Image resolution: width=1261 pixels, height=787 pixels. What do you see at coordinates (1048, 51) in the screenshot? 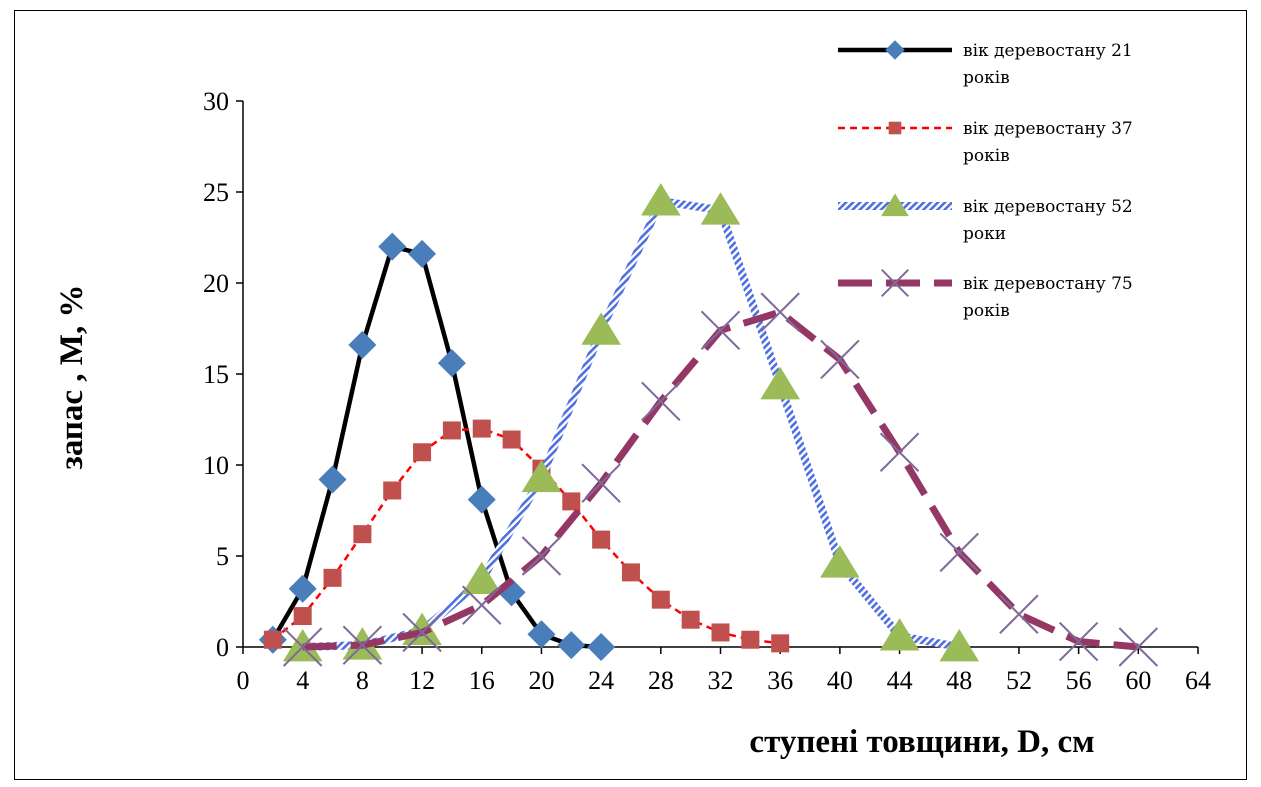
I see `legend-label: вік деревостану 21` at bounding box center [1048, 51].